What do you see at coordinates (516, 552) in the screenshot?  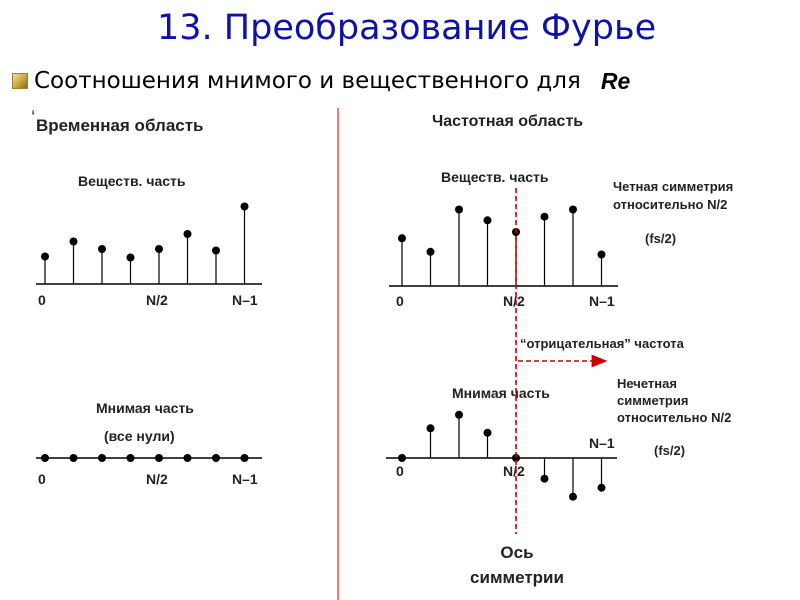 I see `symmetry-axis-label-line1: Ось` at bounding box center [516, 552].